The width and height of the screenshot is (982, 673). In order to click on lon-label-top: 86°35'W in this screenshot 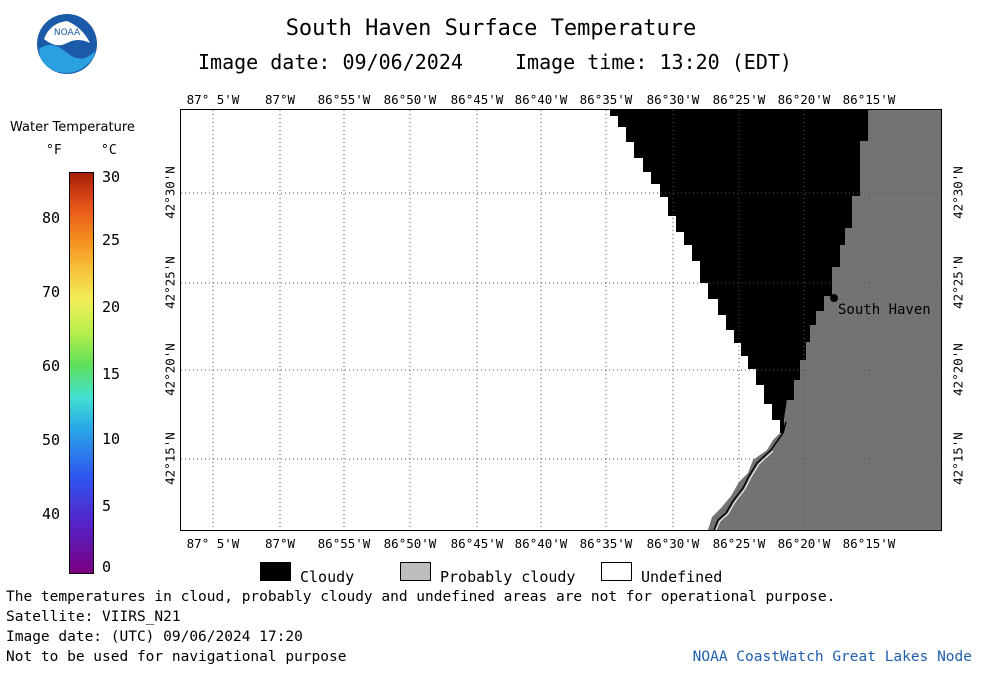, I will do `click(606, 99)`.